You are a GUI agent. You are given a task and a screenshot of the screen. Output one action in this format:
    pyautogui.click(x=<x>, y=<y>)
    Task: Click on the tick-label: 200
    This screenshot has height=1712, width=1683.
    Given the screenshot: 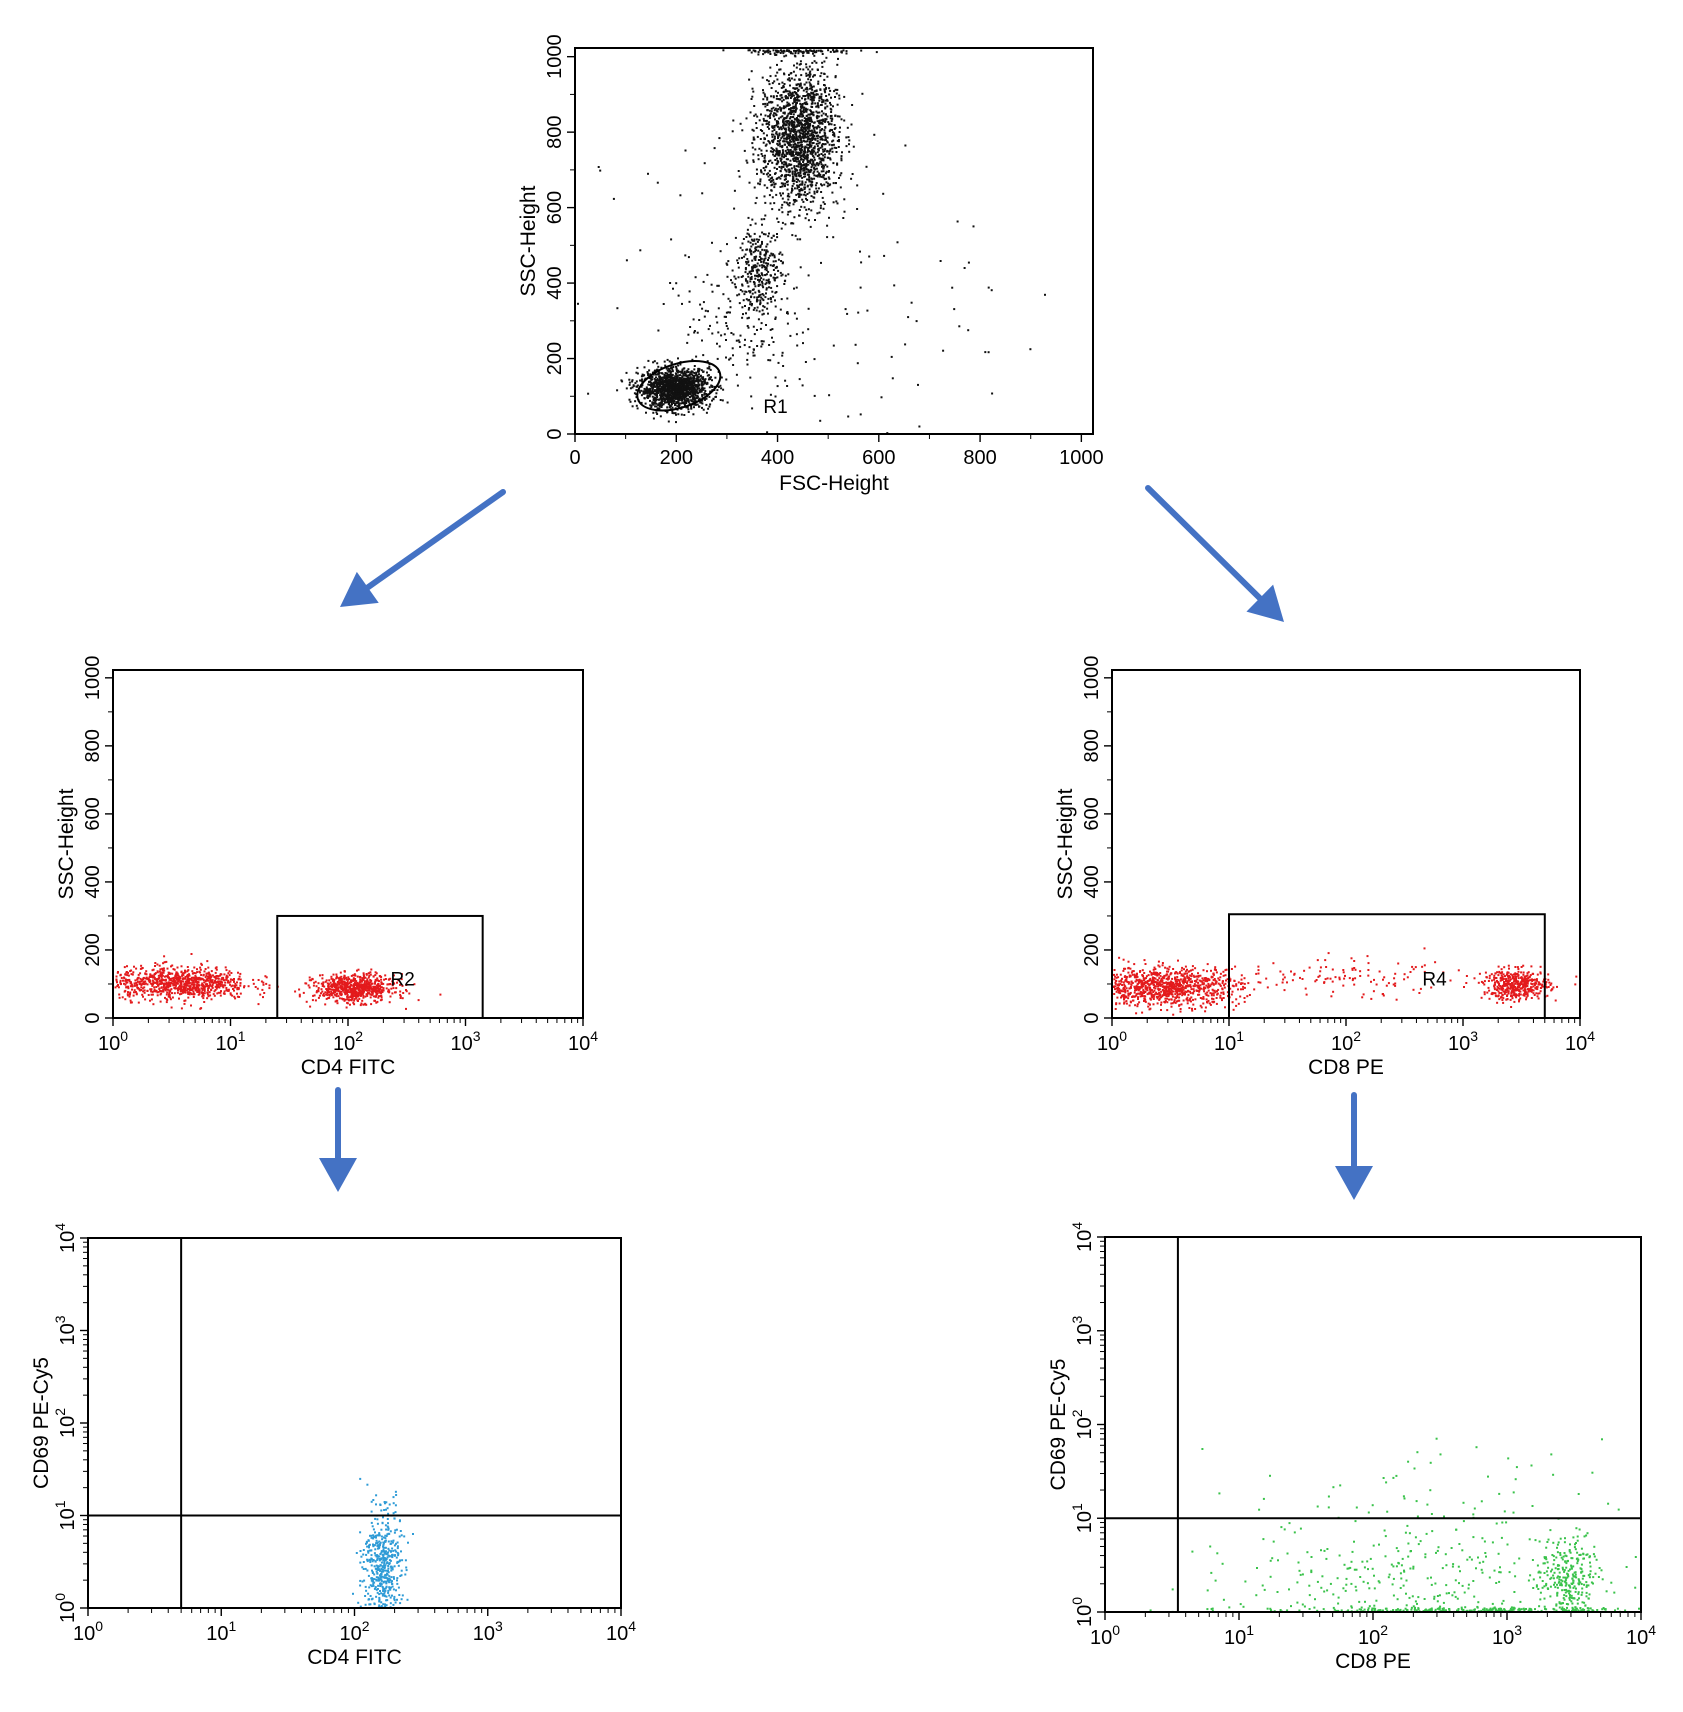 What is the action you would take?
    pyautogui.click(x=676, y=458)
    